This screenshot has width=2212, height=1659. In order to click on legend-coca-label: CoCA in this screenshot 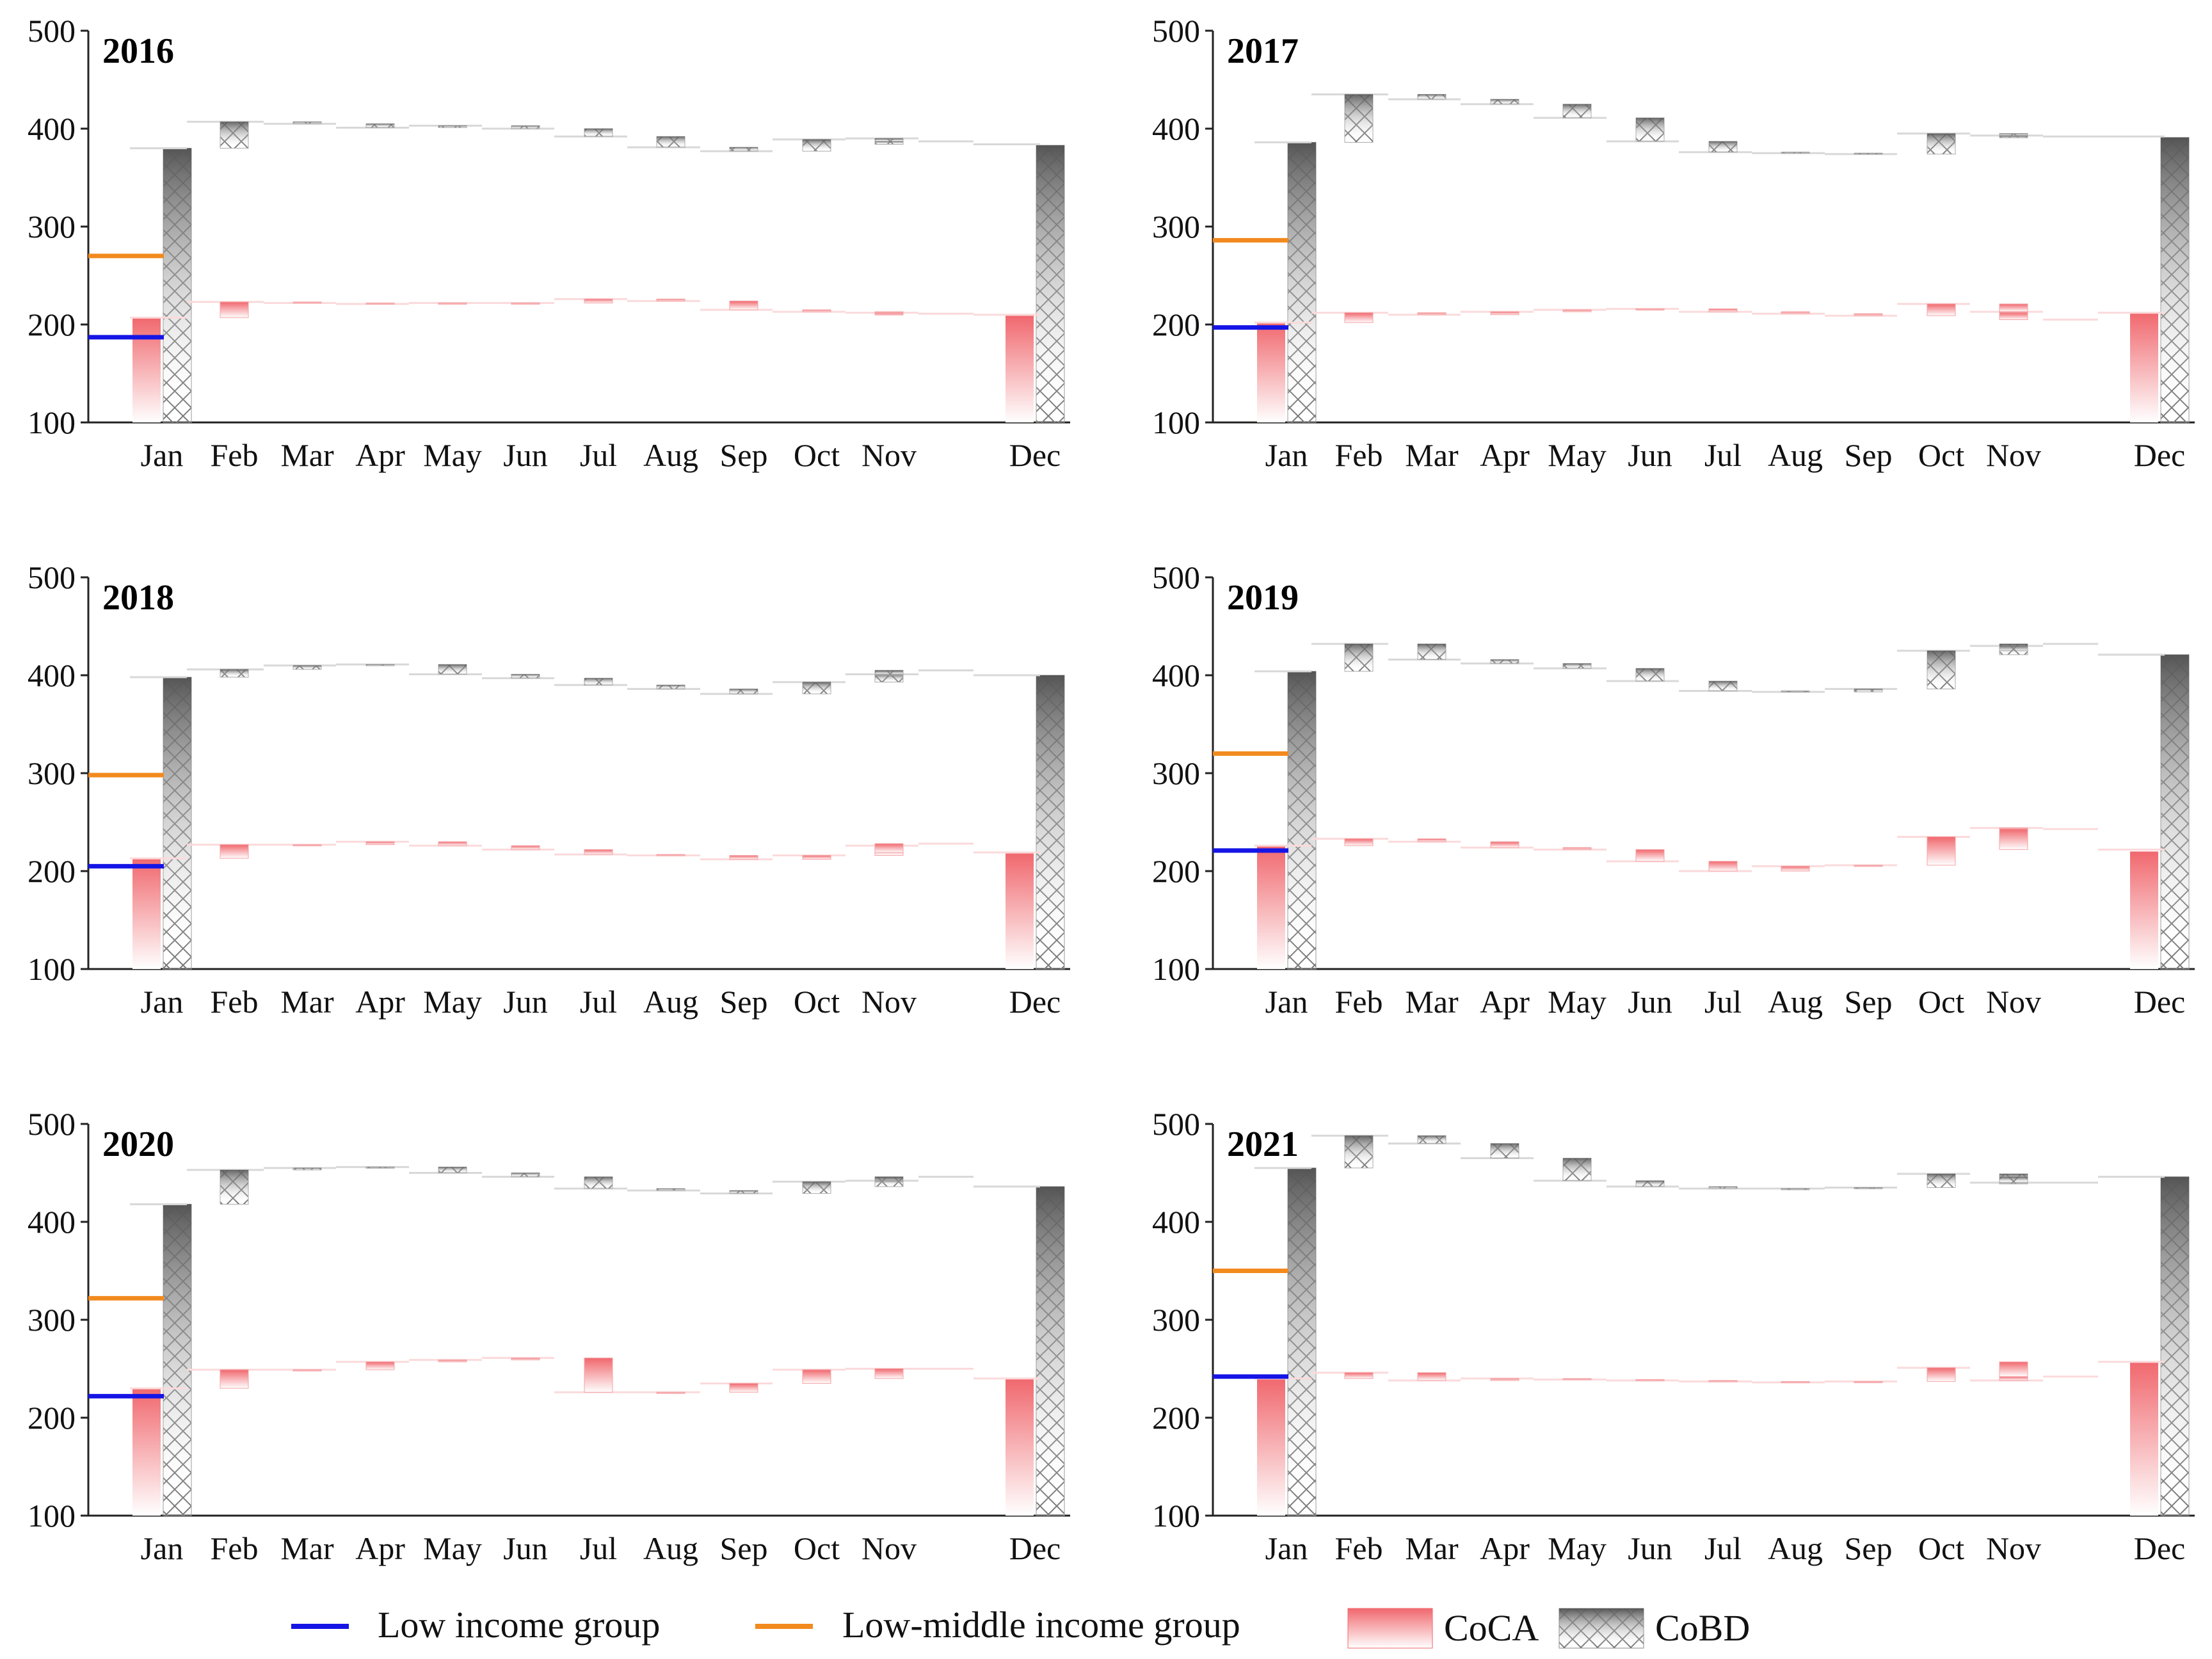, I will do `click(1491, 1628)`.